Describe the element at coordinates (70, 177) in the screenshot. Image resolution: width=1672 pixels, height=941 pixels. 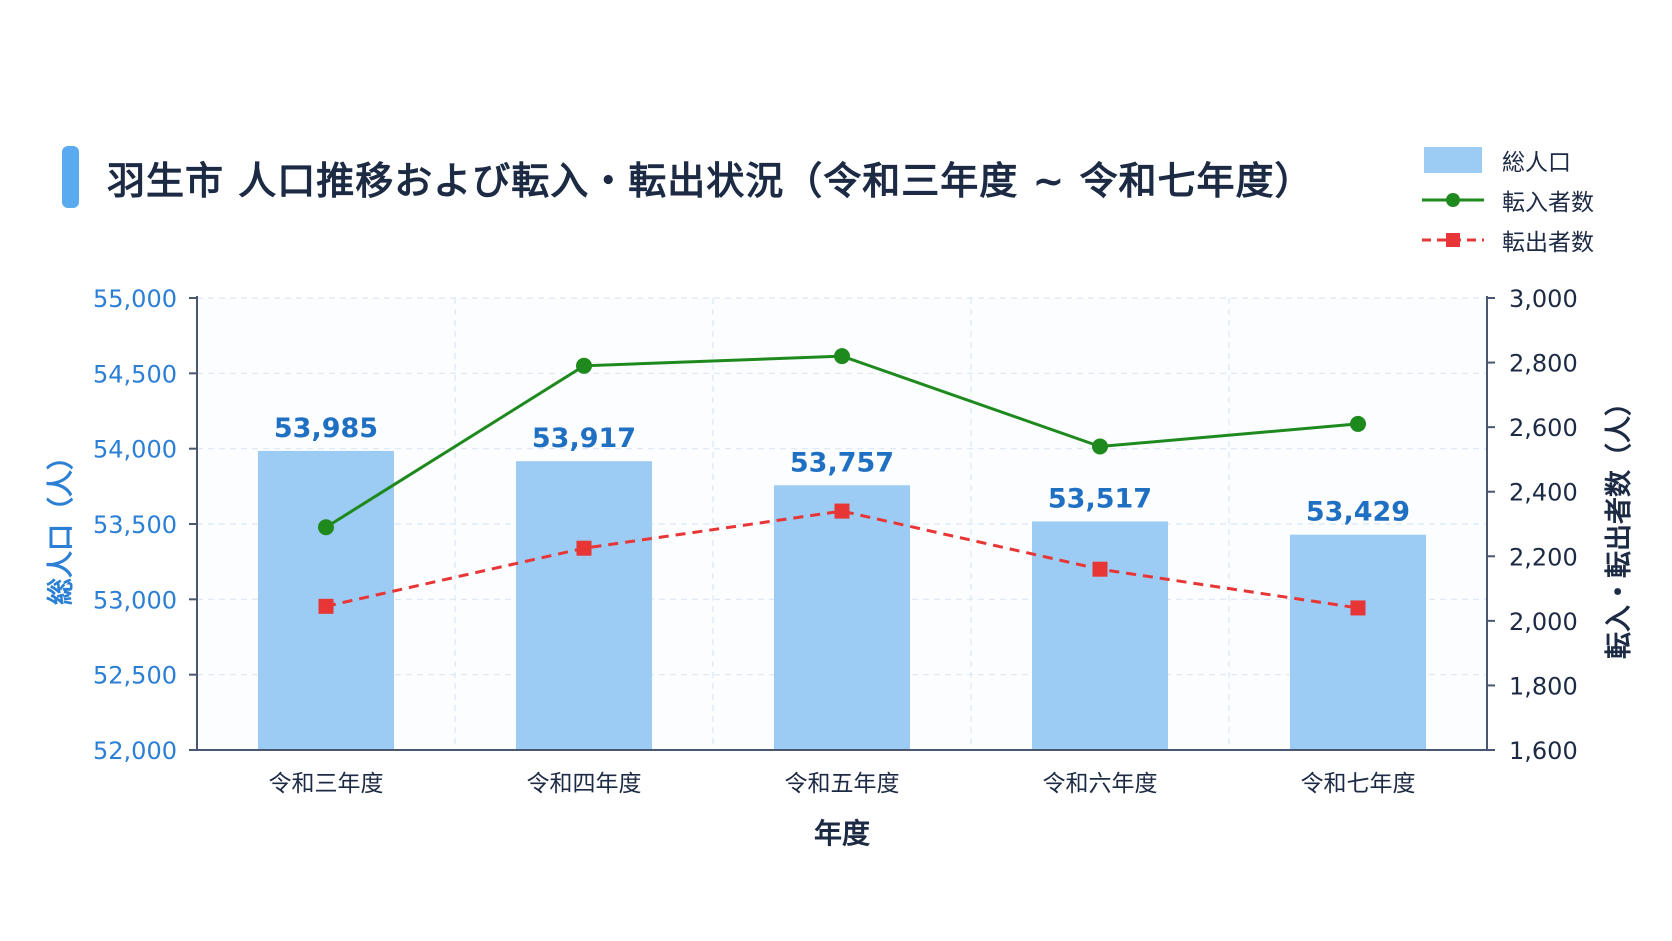
I see `title-accent-bar` at that location.